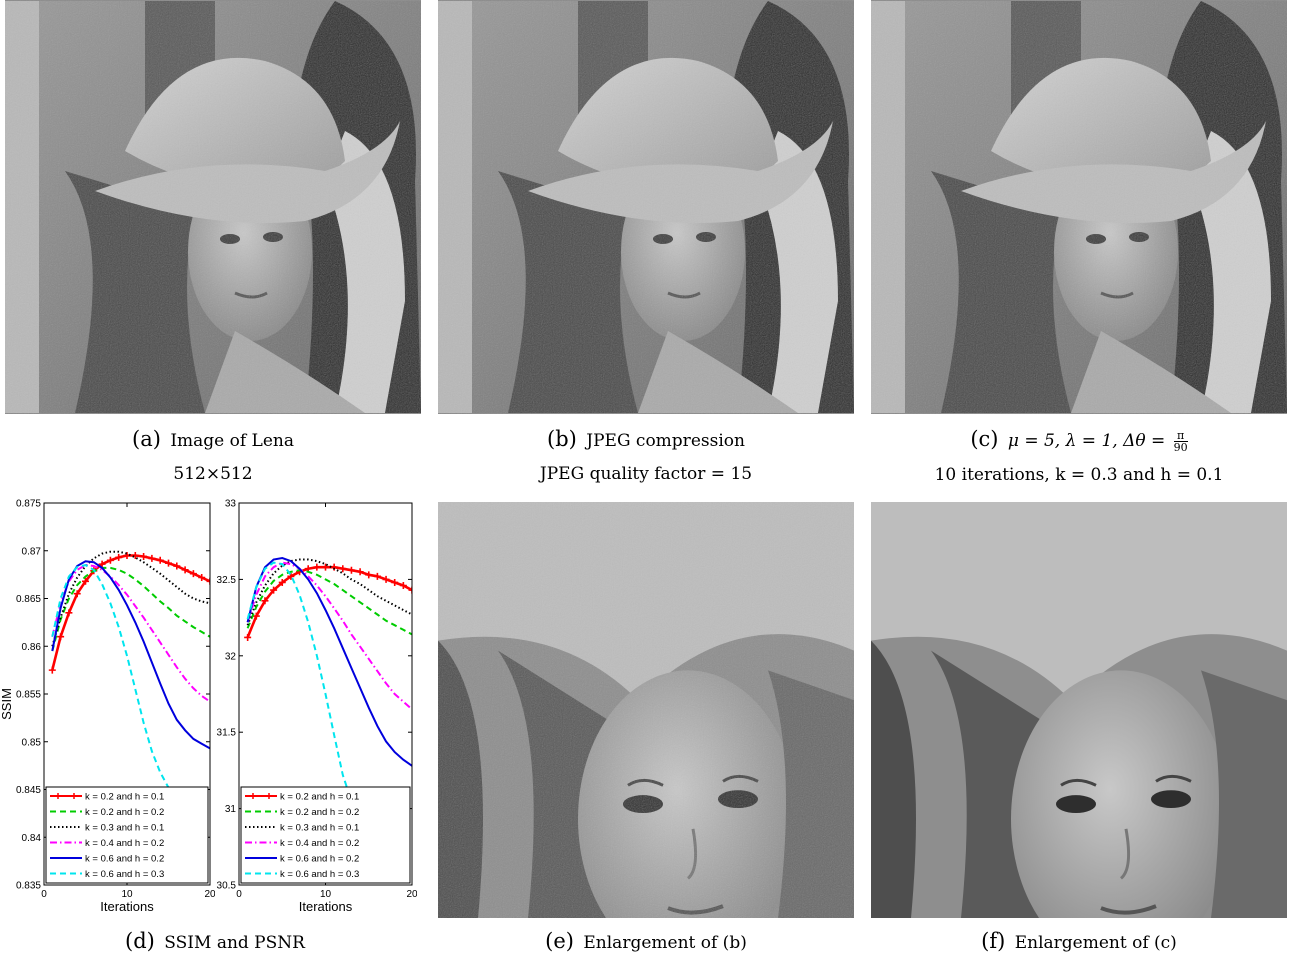  I want to click on caption-e-text: Enlargement of (b), so click(665, 943).